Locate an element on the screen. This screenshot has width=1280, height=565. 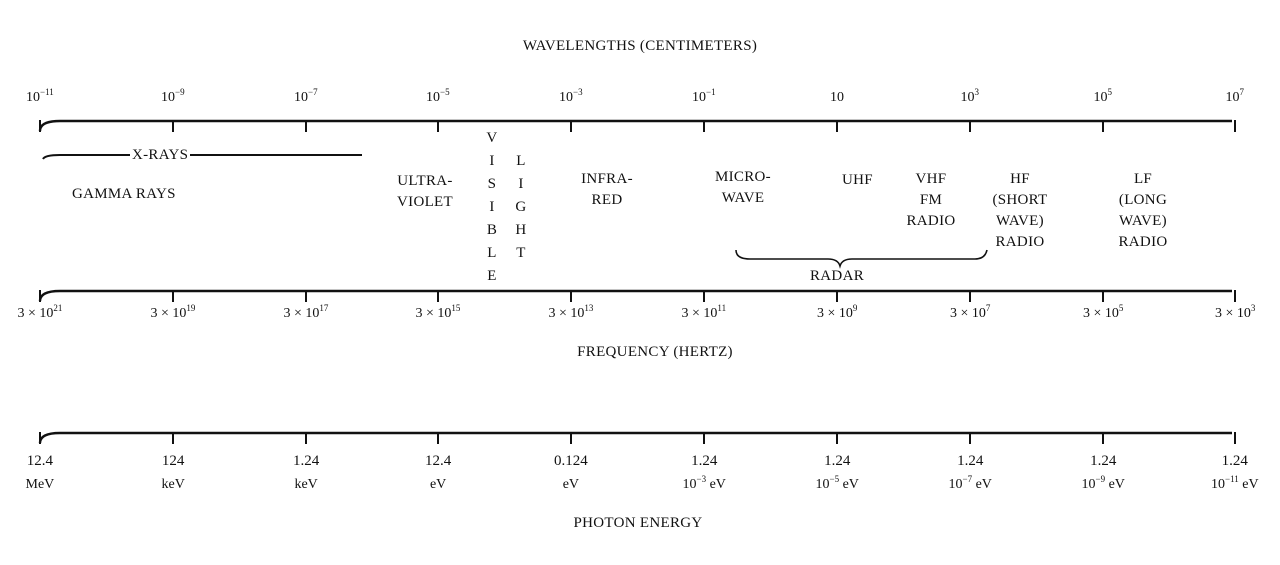
frequency-tick-label: 3 × 10²¹ is located at coordinates (40, 312).